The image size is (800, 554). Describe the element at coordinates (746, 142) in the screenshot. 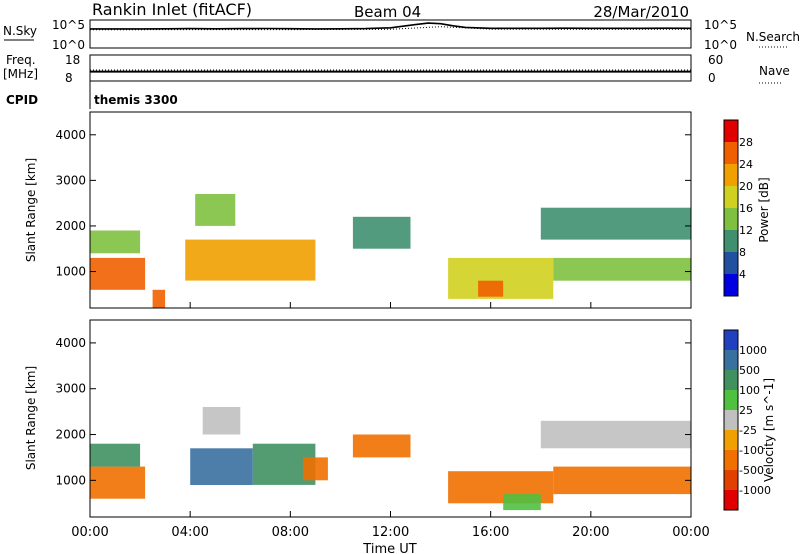

I see `power-colorbar-tick-0: 28` at that location.